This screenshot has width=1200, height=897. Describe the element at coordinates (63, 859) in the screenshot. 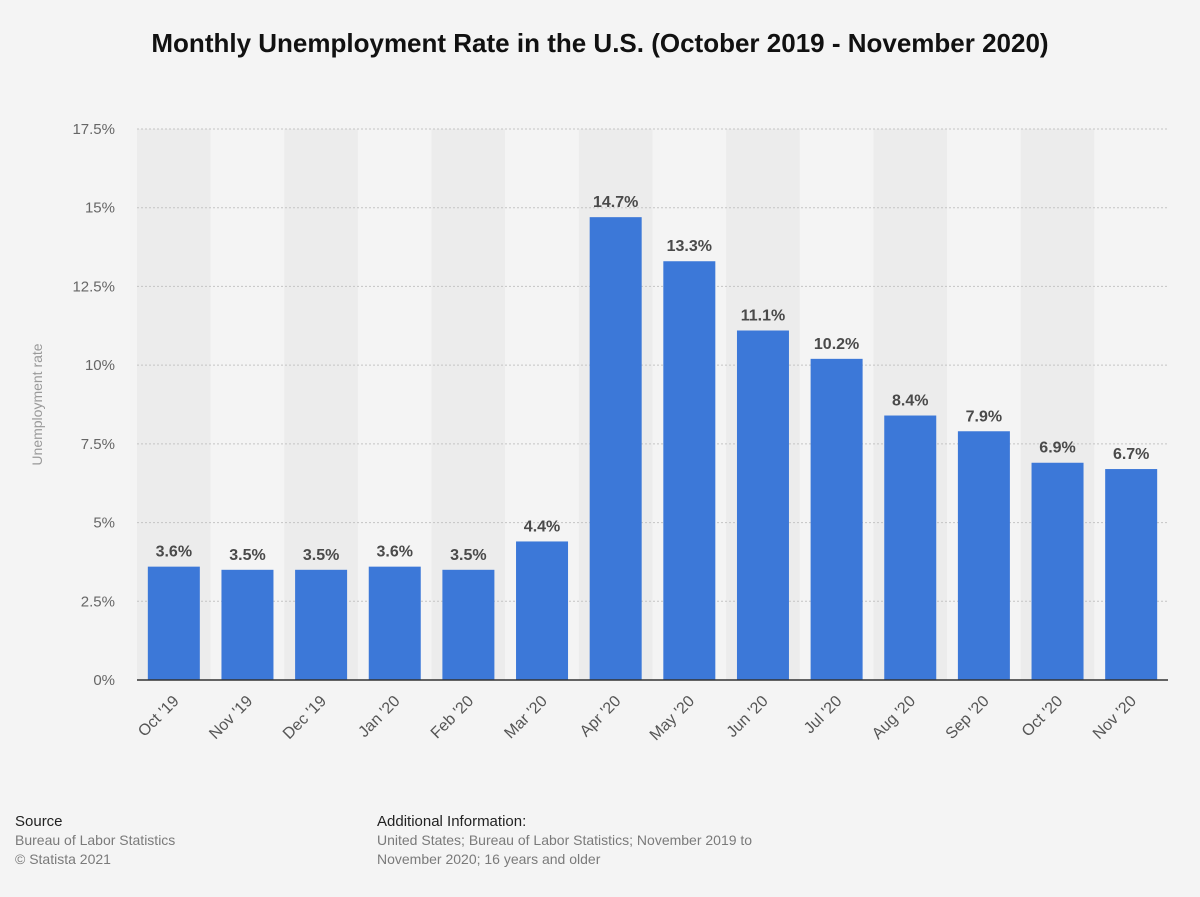

I see `copyright-line: © Statista 2021` at that location.